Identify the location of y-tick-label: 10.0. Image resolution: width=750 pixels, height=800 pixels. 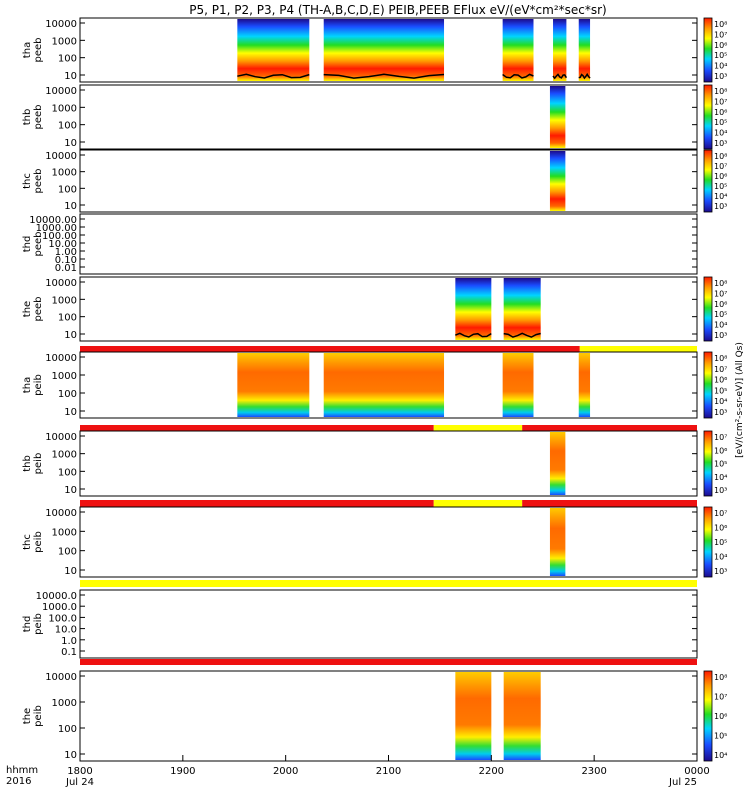
(66, 630).